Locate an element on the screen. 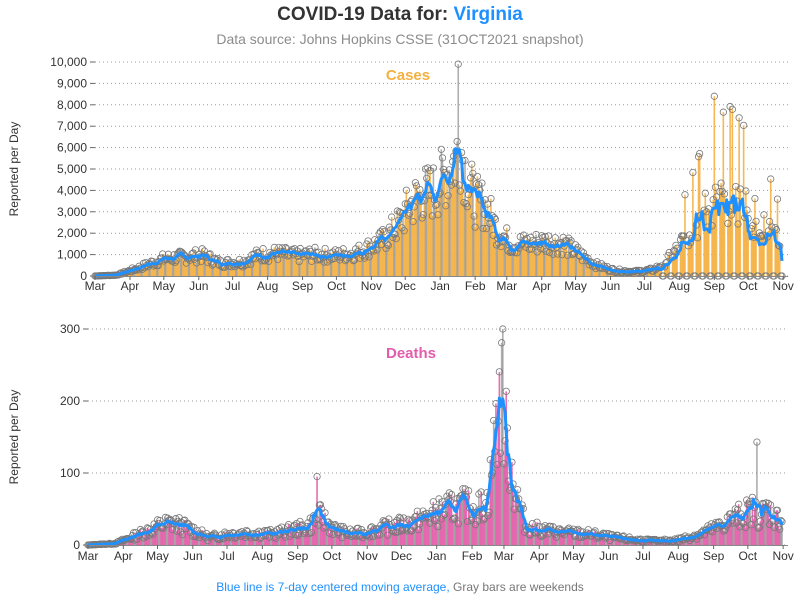 This screenshot has height=600, width=800. deaths-ytick-label: 200 is located at coordinates (70, 401).